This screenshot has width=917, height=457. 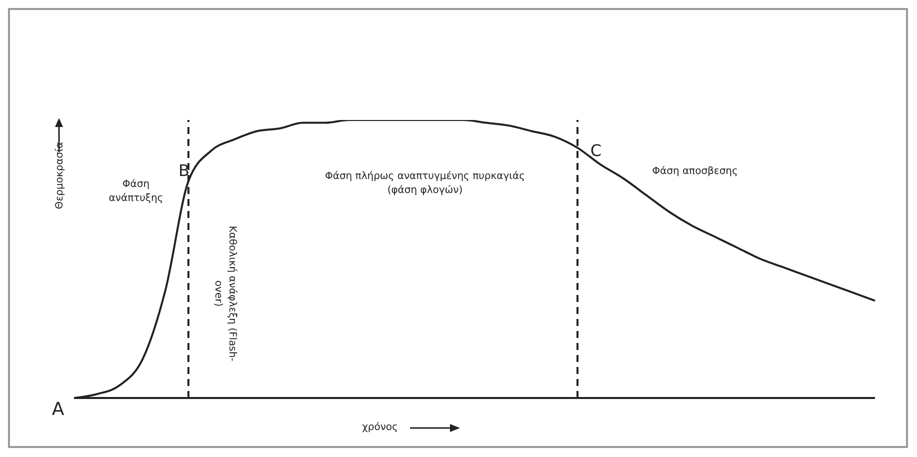 What do you see at coordinates (58, 410) in the screenshot?
I see `text: A` at bounding box center [58, 410].